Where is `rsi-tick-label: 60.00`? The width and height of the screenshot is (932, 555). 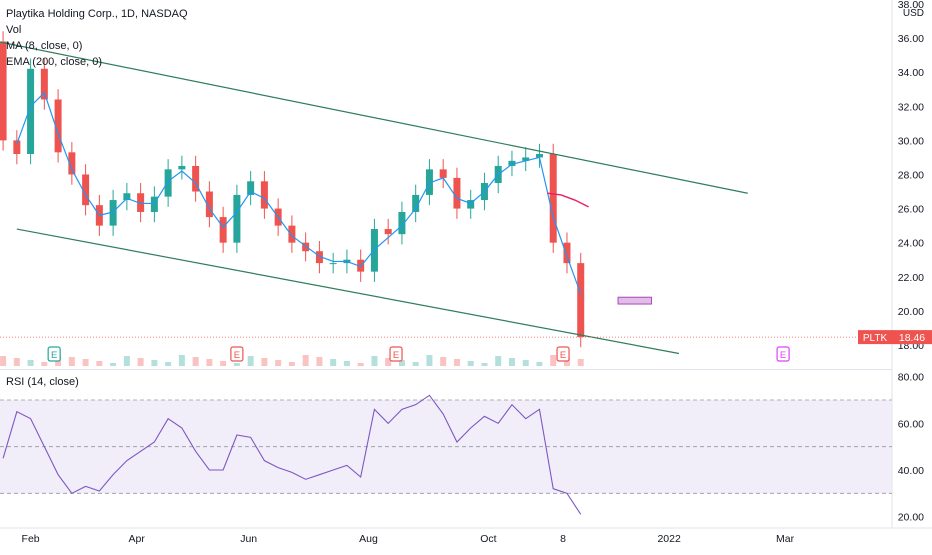
rsi-tick-label: 60.00 is located at coordinates (911, 424).